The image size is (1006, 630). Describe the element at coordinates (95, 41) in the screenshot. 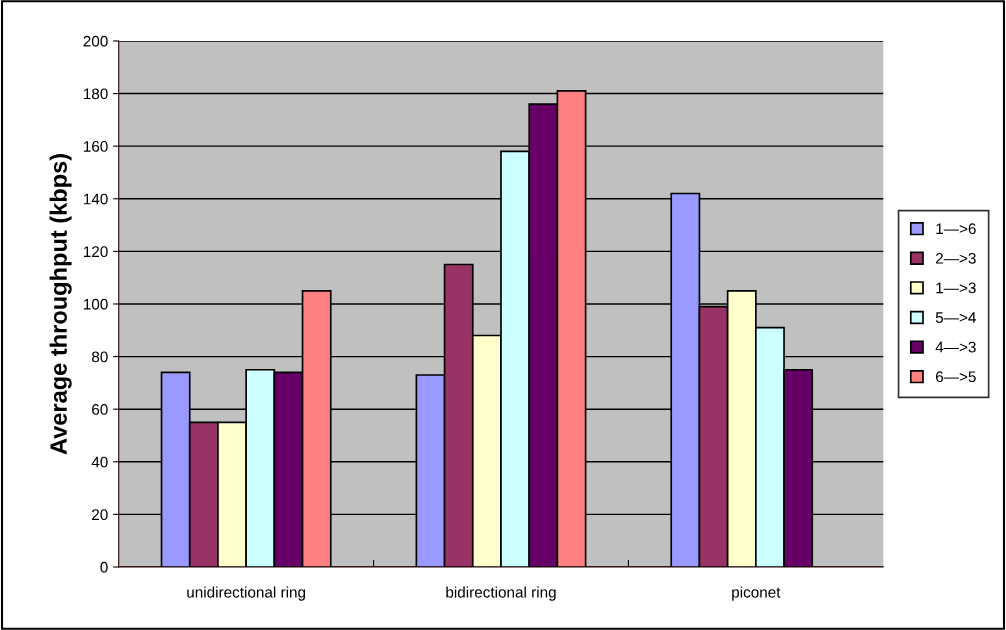

I see `y-tick-label: 200` at that location.